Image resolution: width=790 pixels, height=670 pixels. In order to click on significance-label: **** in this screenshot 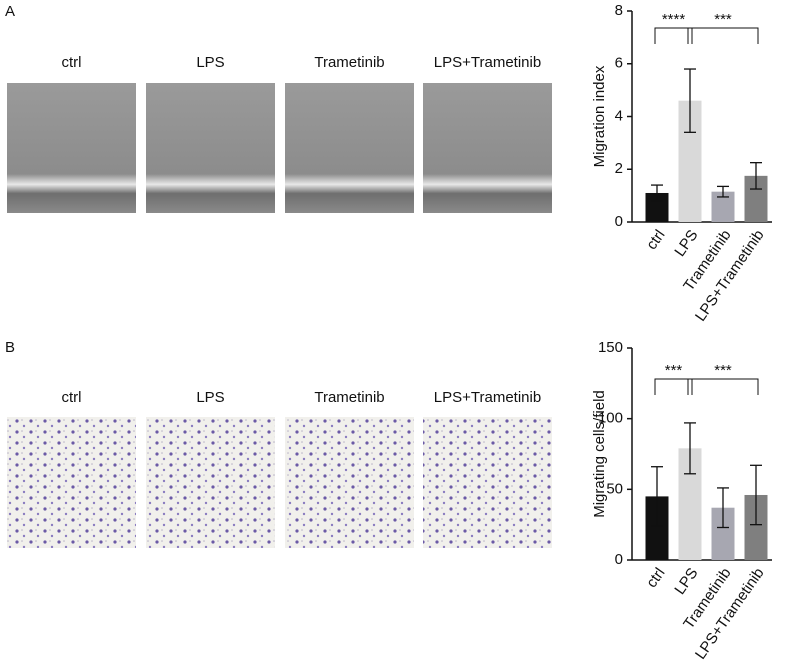, I will do `click(674, 19)`.